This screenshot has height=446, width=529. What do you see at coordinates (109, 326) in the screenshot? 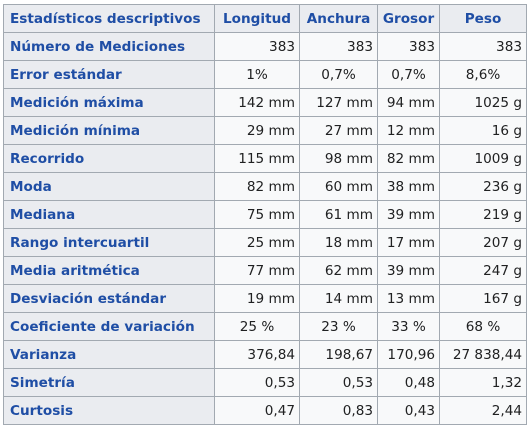
I see `row-label: Coeficiente de variación` at bounding box center [109, 326].